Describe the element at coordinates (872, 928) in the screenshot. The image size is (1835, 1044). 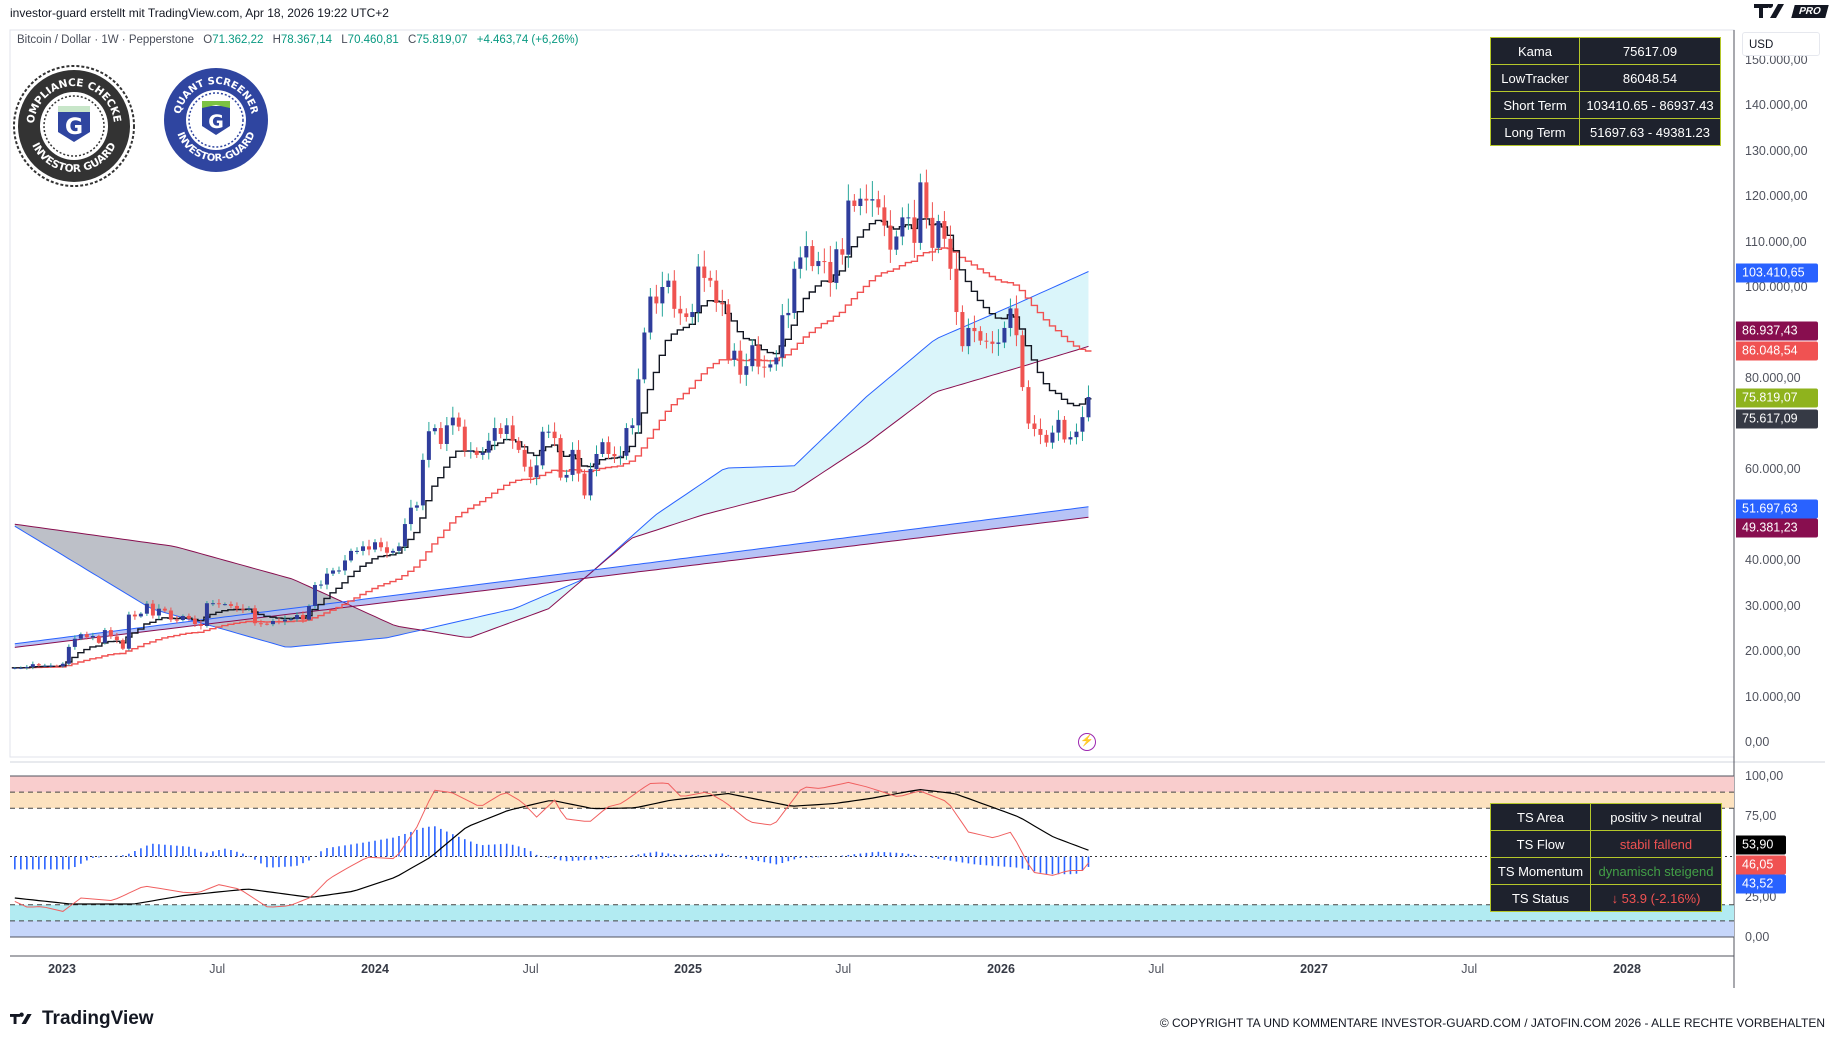
I see `oversold-extreme-zone` at that location.